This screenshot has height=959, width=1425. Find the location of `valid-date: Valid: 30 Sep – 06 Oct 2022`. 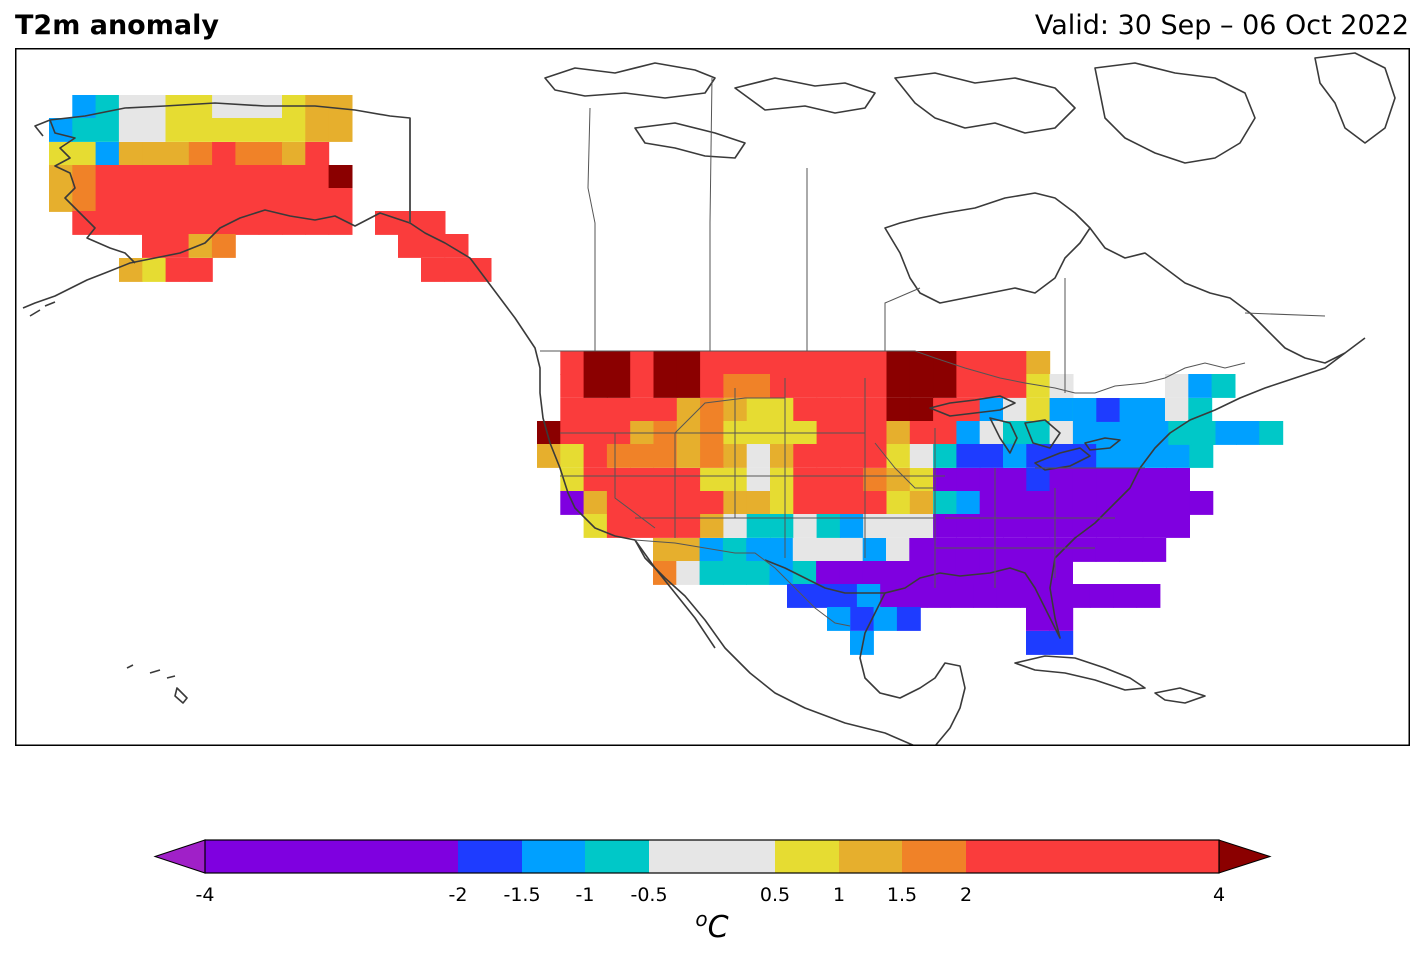

valid-date: Valid: 30 Sep – 06 Oct 2022 is located at coordinates (1221, 25).